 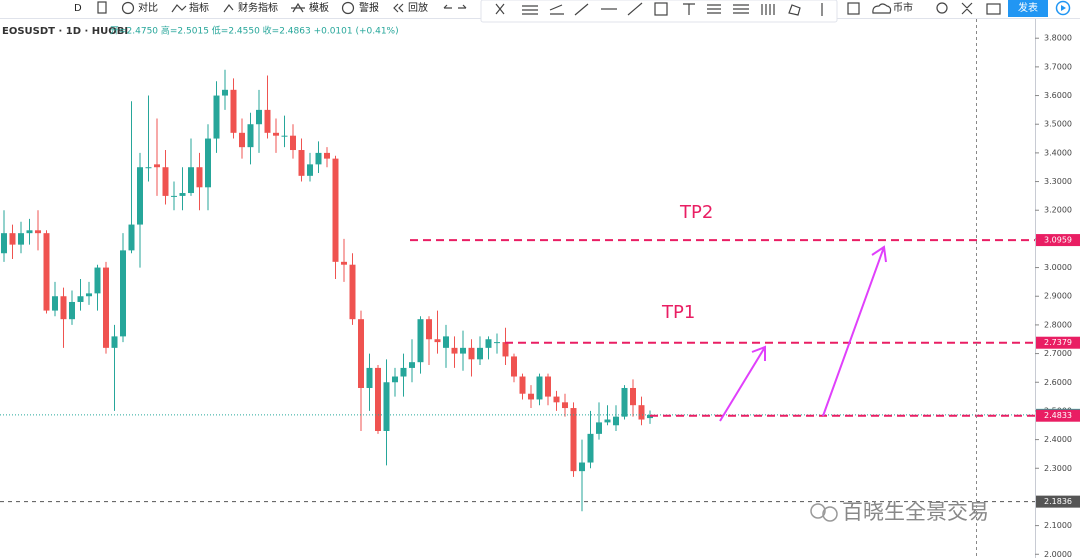 I want to click on price-label: 2.1836, so click(x=1058, y=501).